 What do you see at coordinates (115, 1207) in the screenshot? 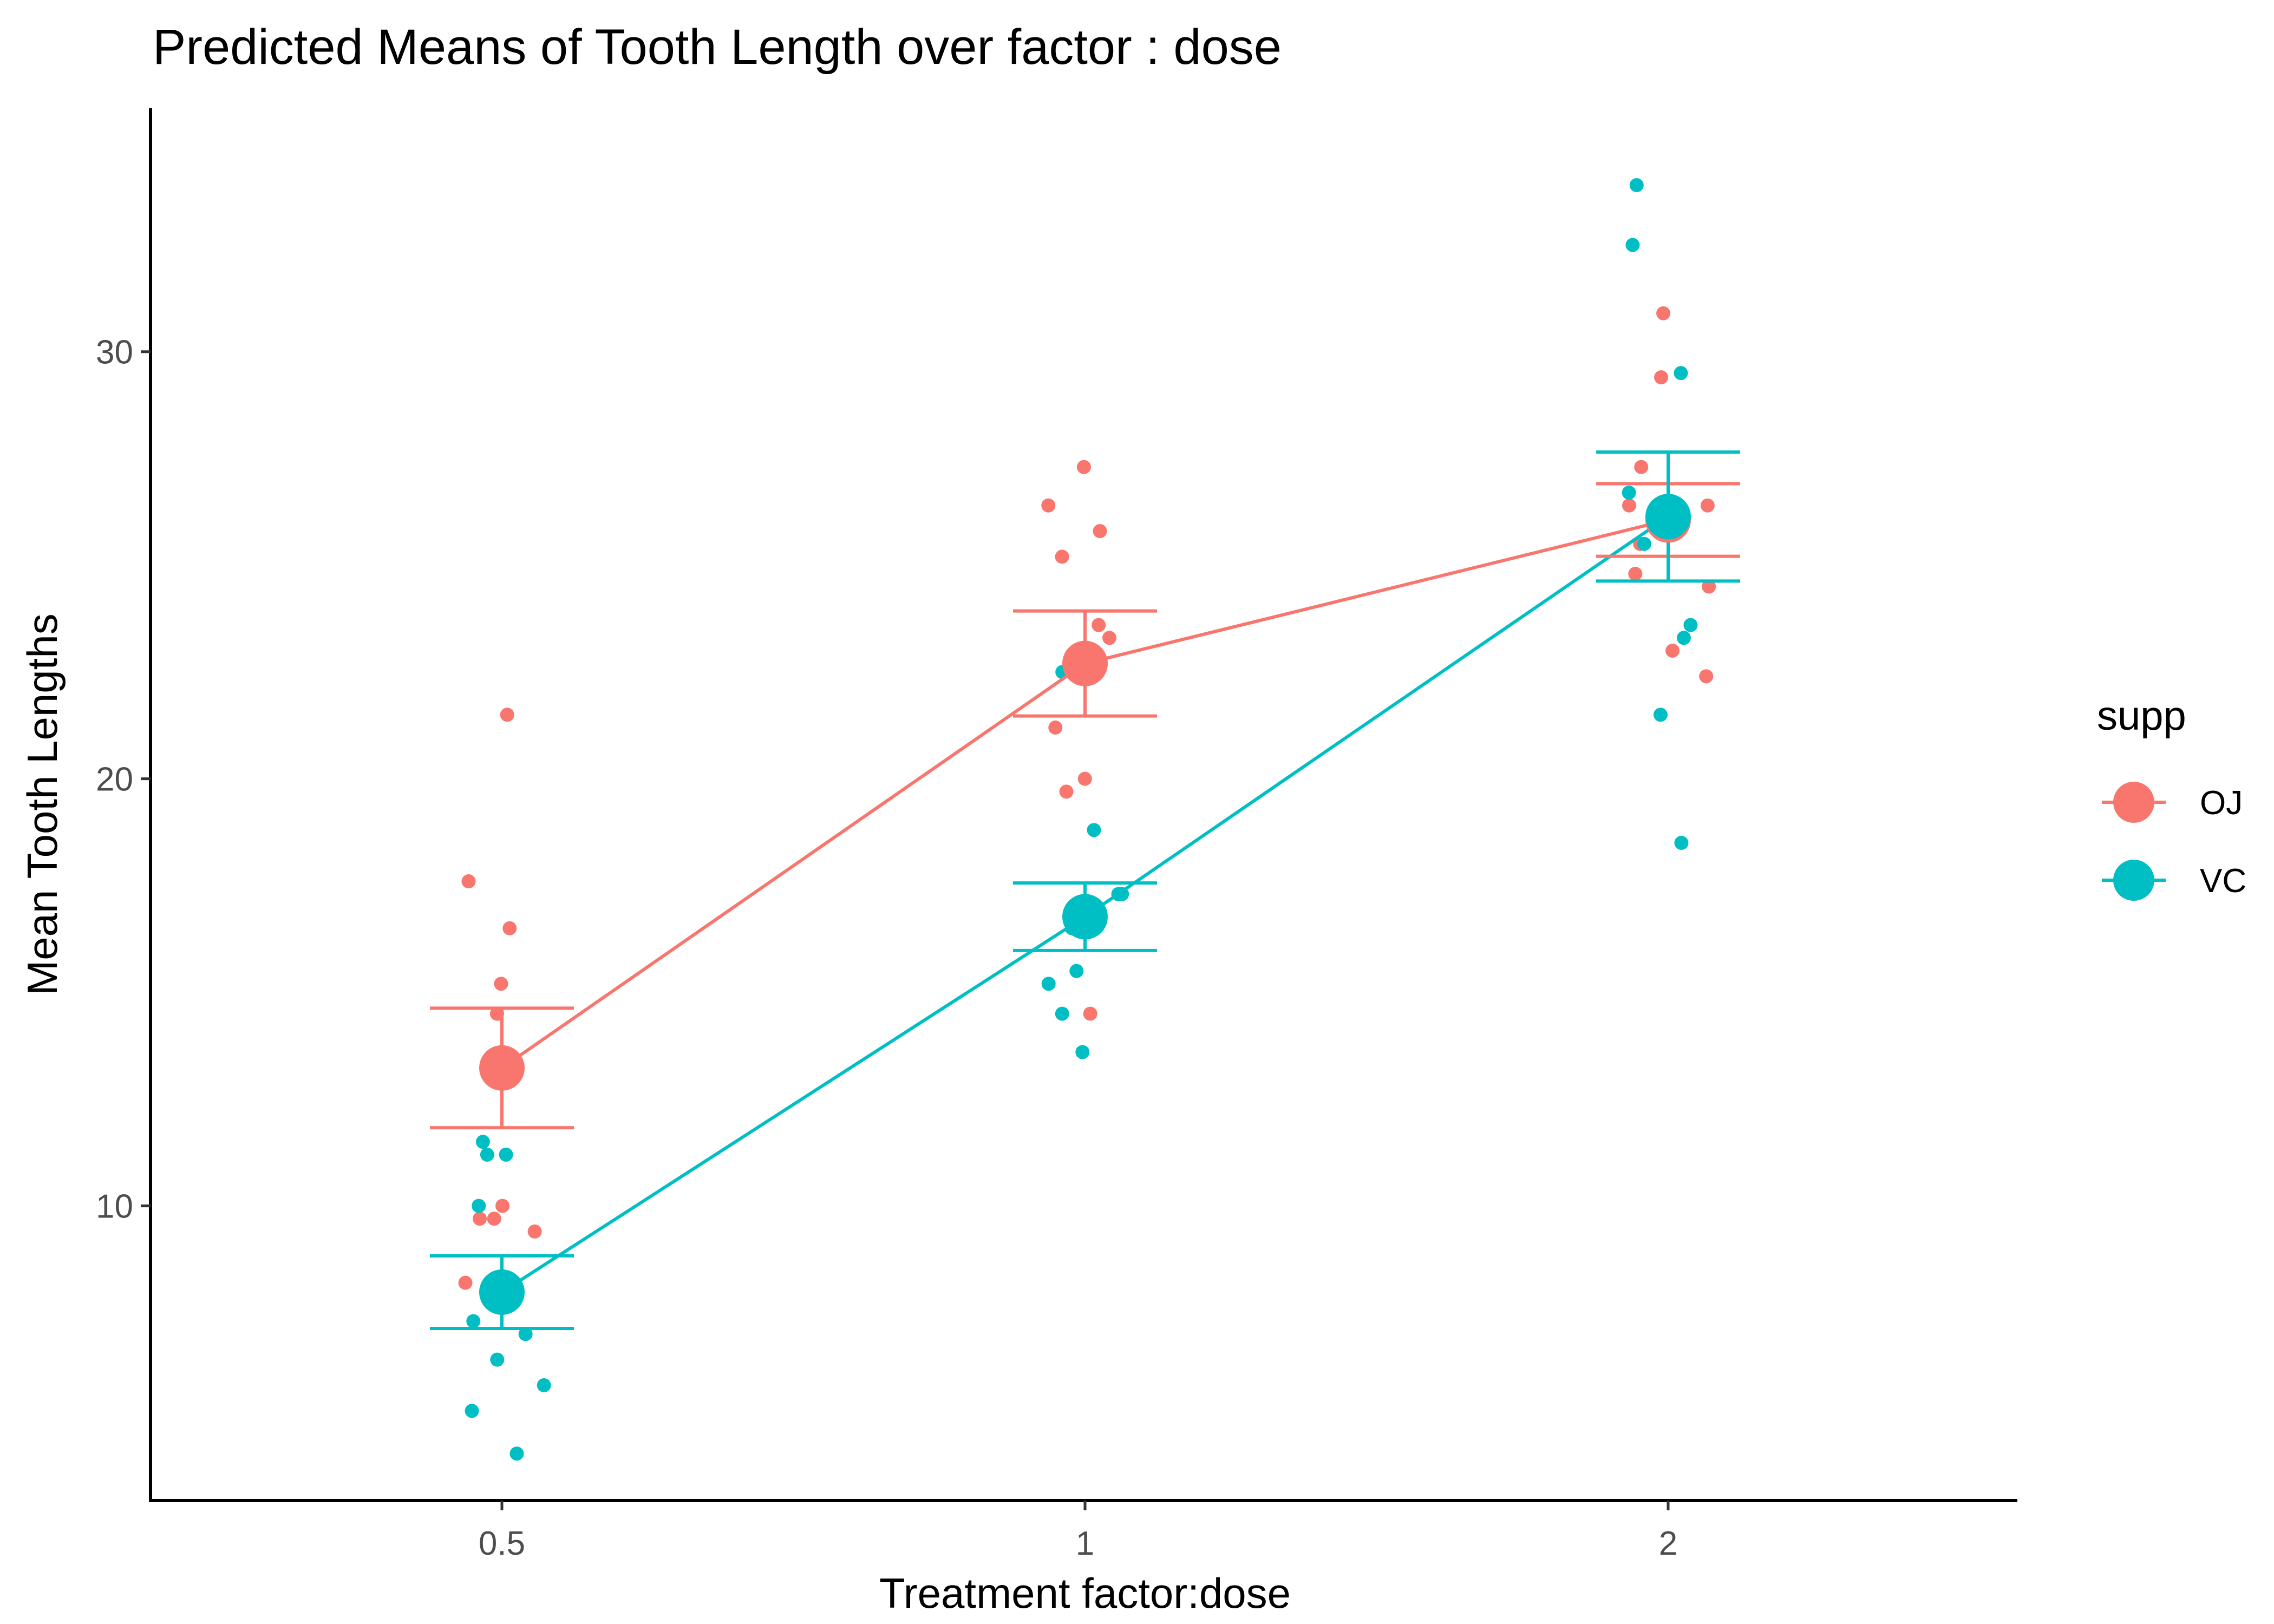
I see `y-tick-label: 10` at bounding box center [115, 1207].